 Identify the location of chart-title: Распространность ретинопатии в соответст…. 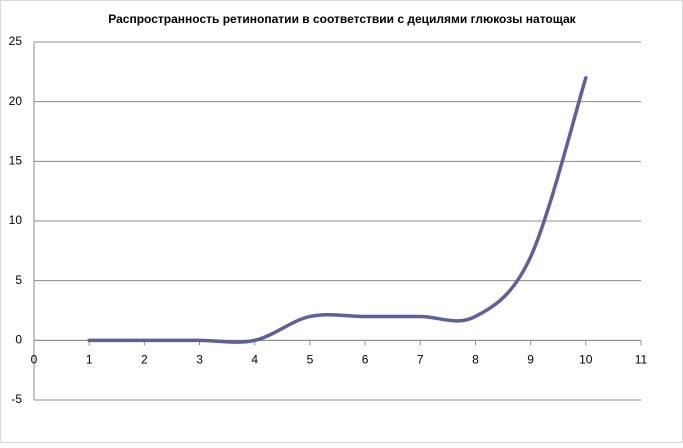
(342, 19).